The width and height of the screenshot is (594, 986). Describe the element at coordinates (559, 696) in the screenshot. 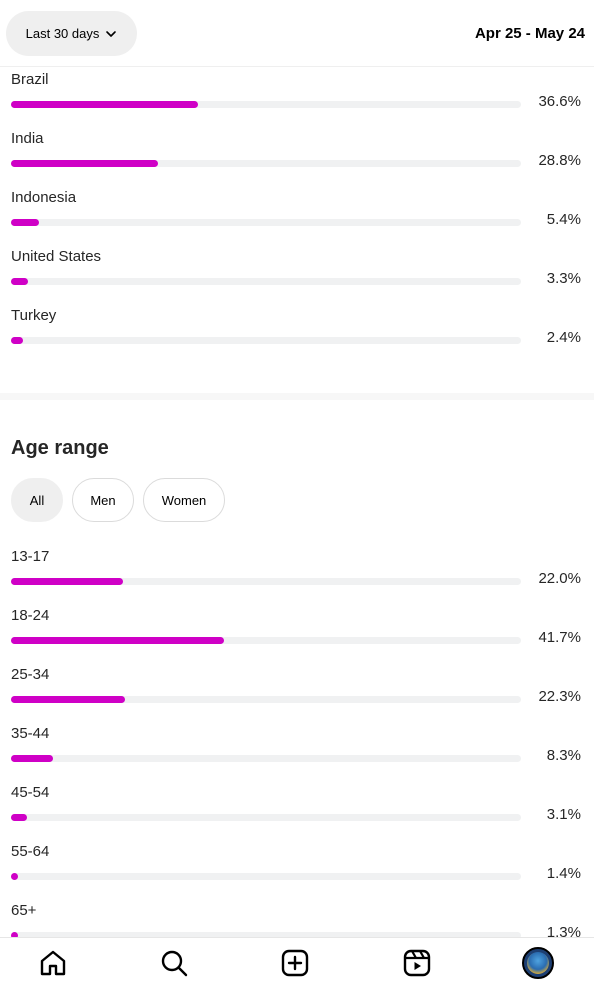

I see `age-percent: 22.3%` at that location.